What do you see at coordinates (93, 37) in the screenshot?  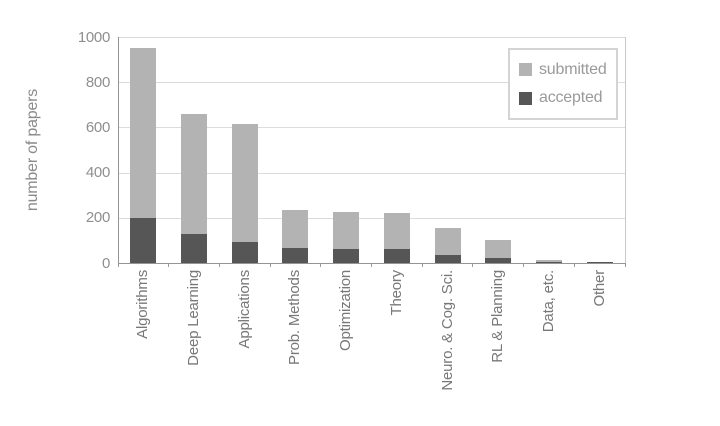 I see `y-tick-label: 1000` at bounding box center [93, 37].